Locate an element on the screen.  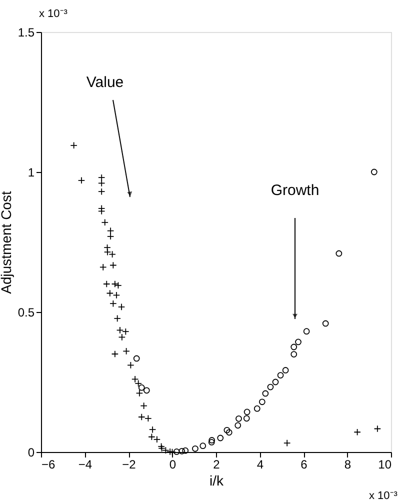
x-tick-label: 6 is located at coordinates (304, 465).